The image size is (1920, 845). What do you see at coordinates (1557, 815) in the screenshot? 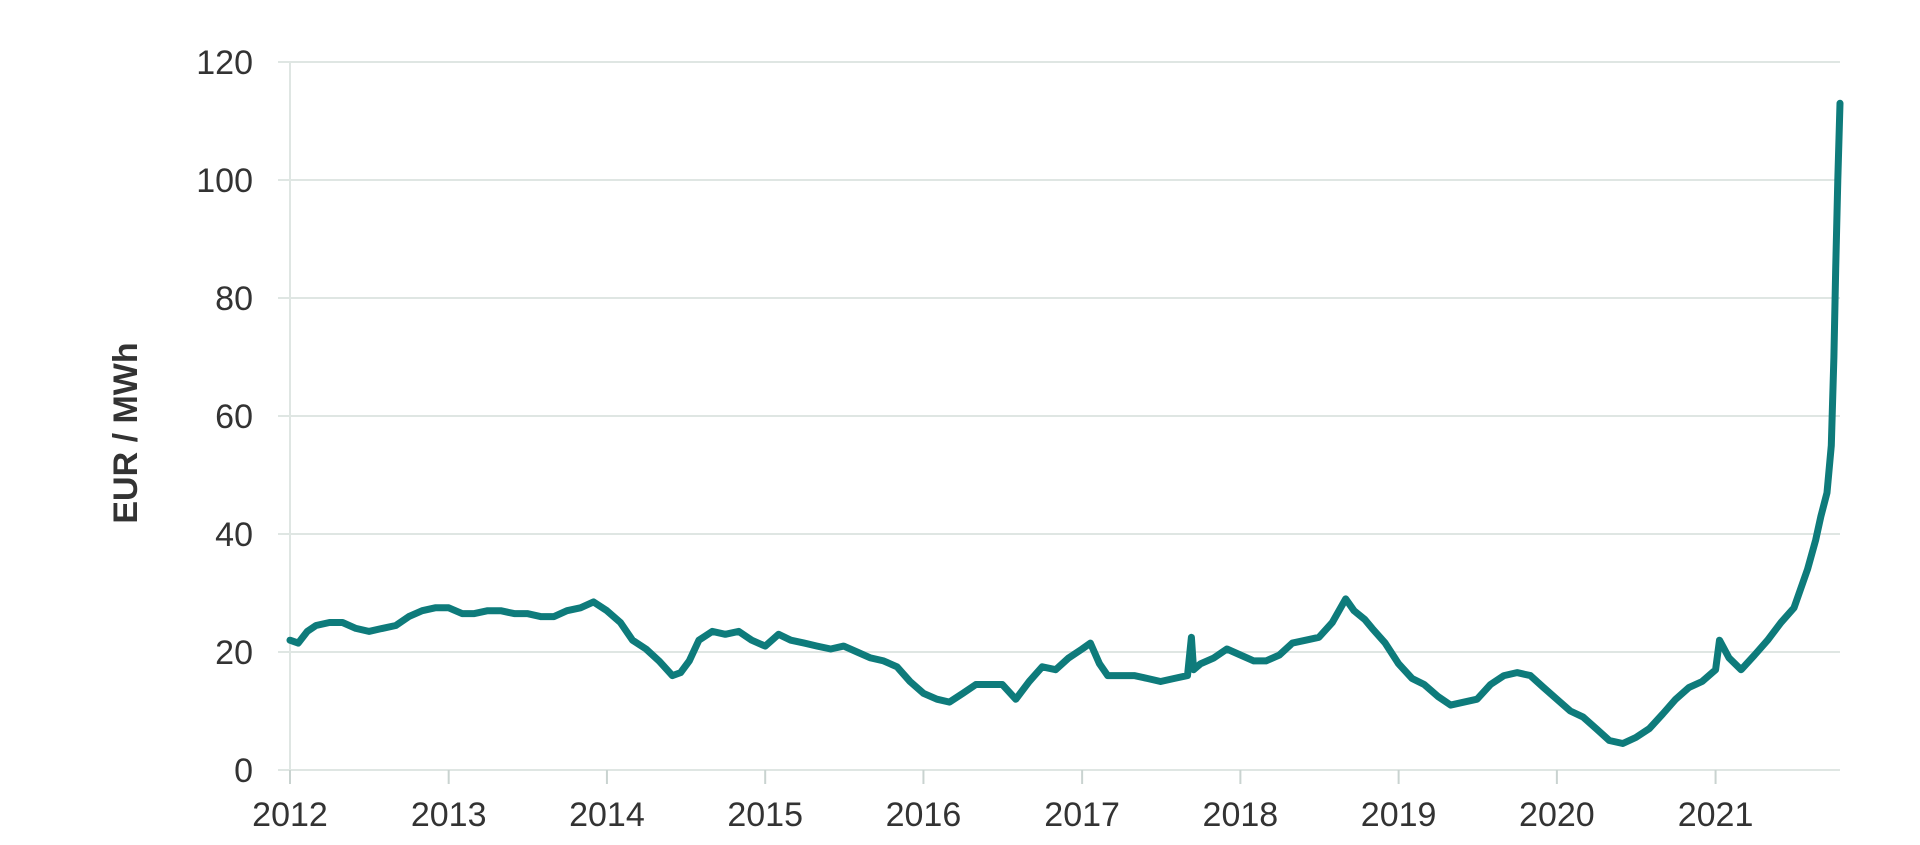
I see `x-tick-label: 2020` at bounding box center [1557, 815].